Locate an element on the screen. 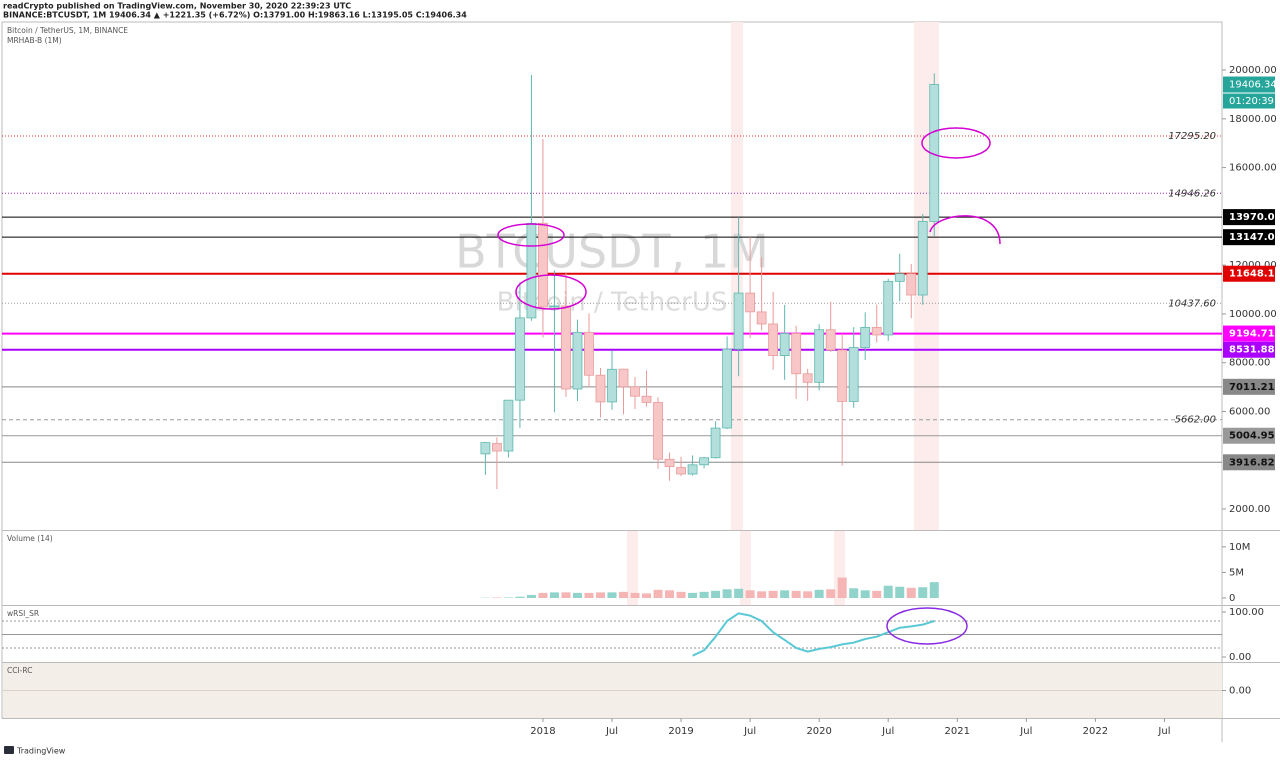 Image resolution: width=1280 pixels, height=761 pixels. y-tick-label: 20000.00 is located at coordinates (1253, 70).